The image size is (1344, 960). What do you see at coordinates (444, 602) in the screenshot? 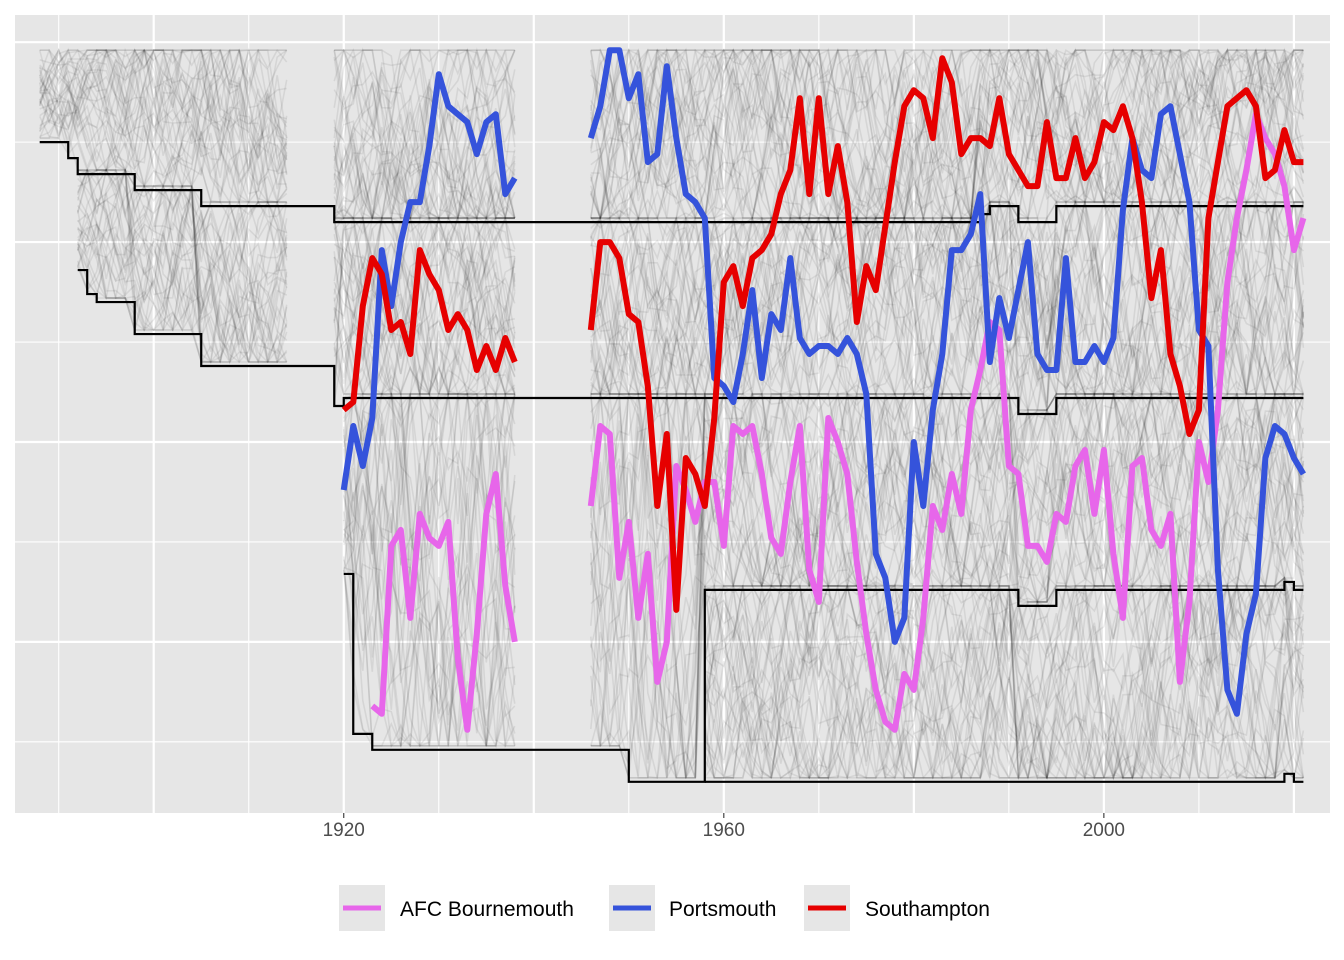
I see `series-line-afc-bournemouth` at bounding box center [444, 602].